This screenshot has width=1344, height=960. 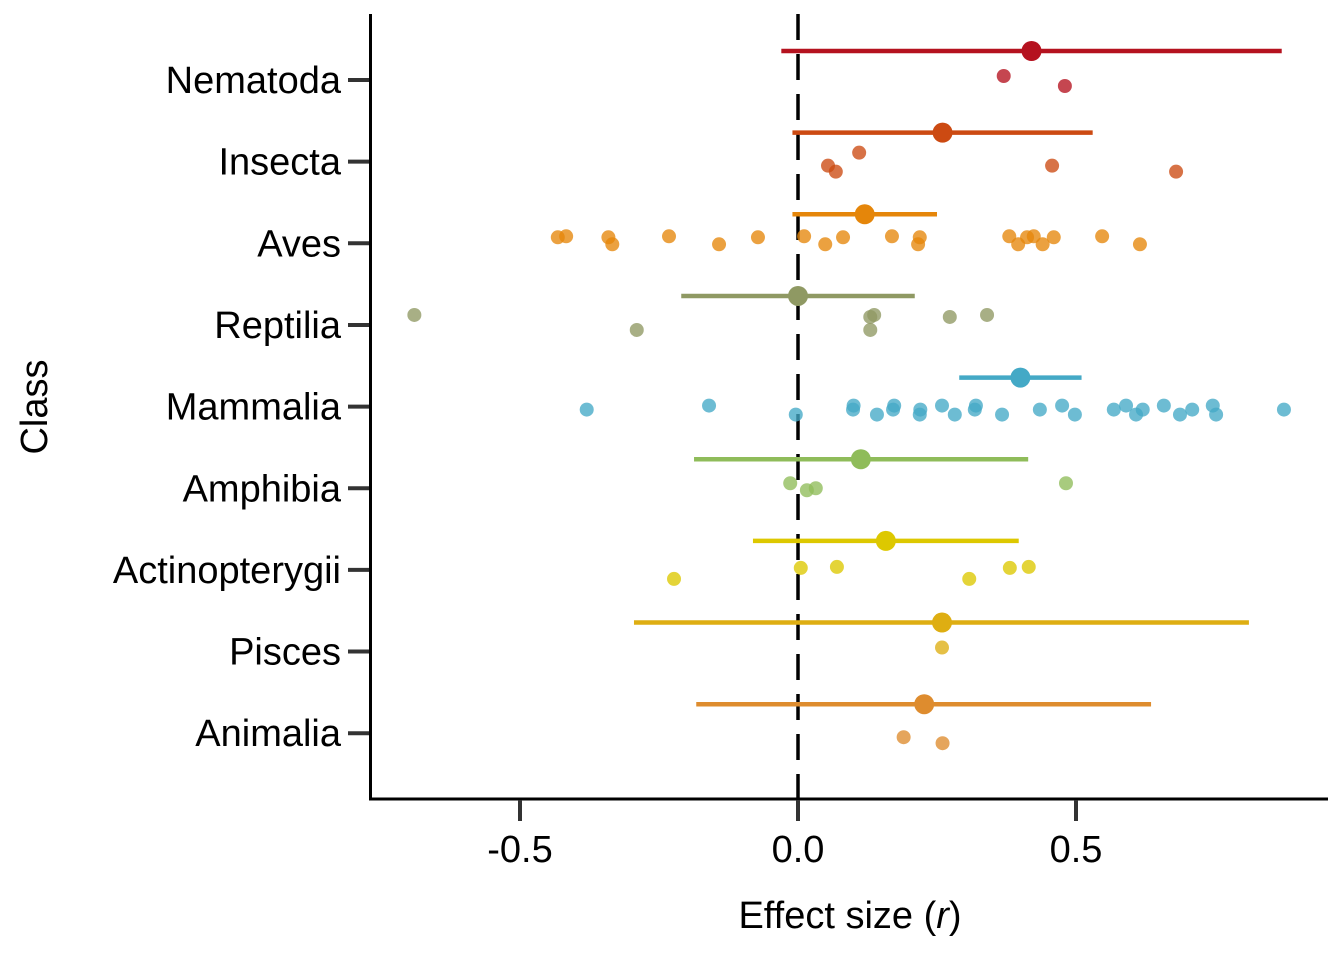 What do you see at coordinates (848, 228) in the screenshot?
I see `series-aves` at bounding box center [848, 228].